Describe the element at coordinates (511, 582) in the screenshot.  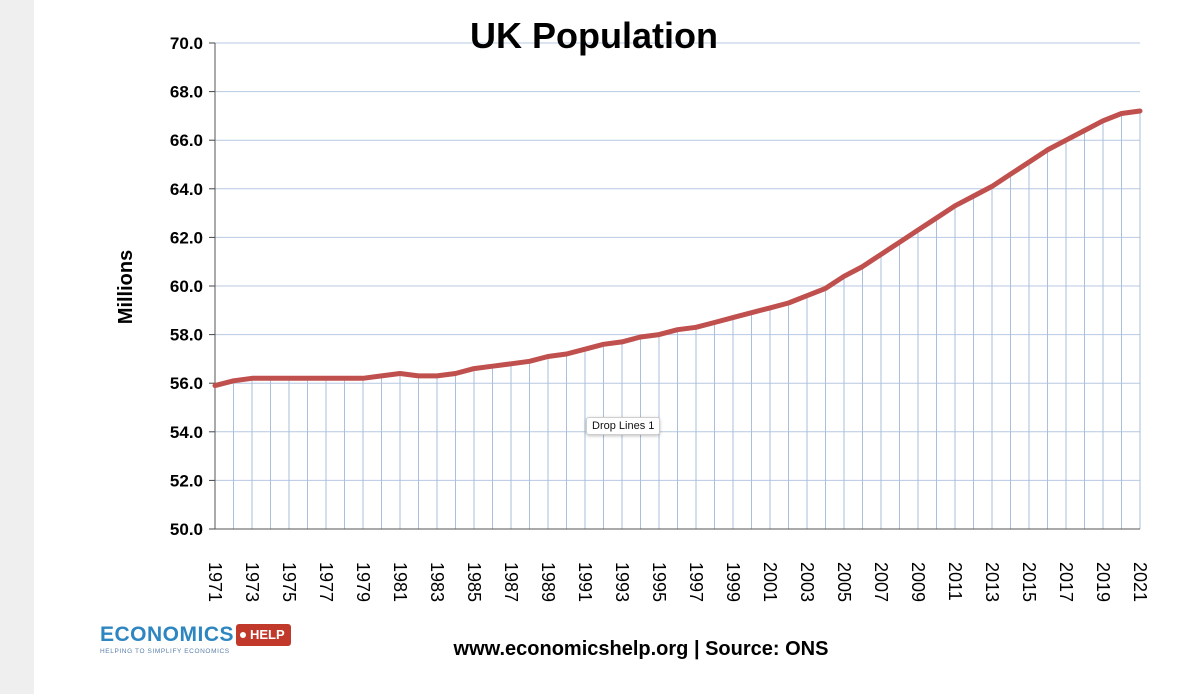
I see `x-tick-label: 1987` at that location.